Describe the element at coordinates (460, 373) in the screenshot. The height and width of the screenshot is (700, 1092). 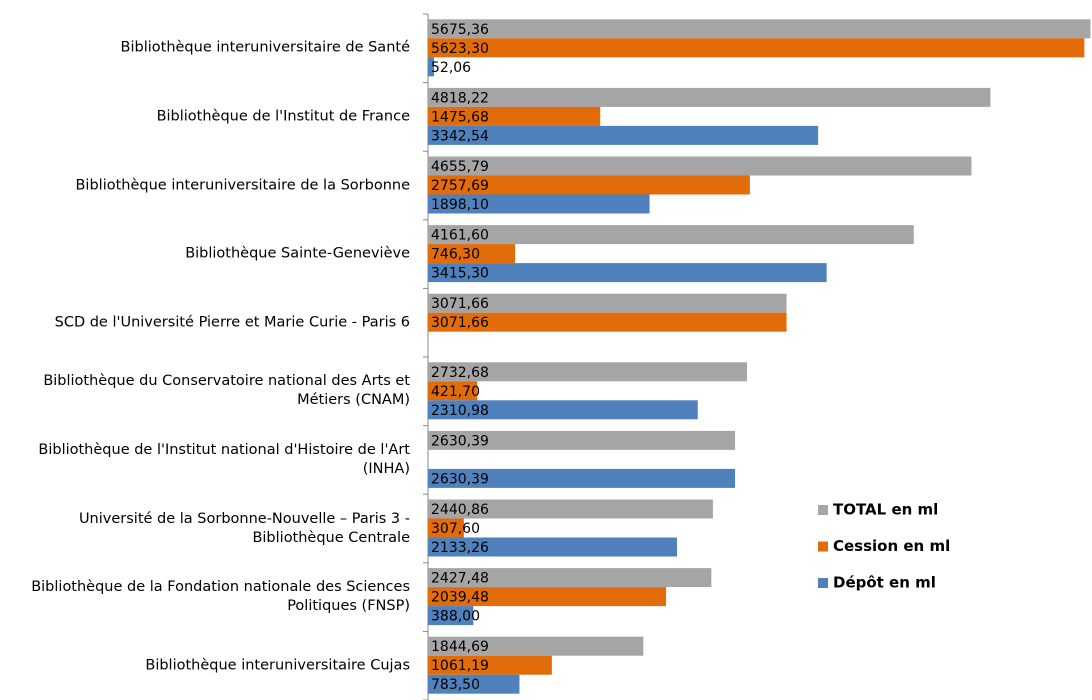
I see `data-label: 2732,68` at that location.